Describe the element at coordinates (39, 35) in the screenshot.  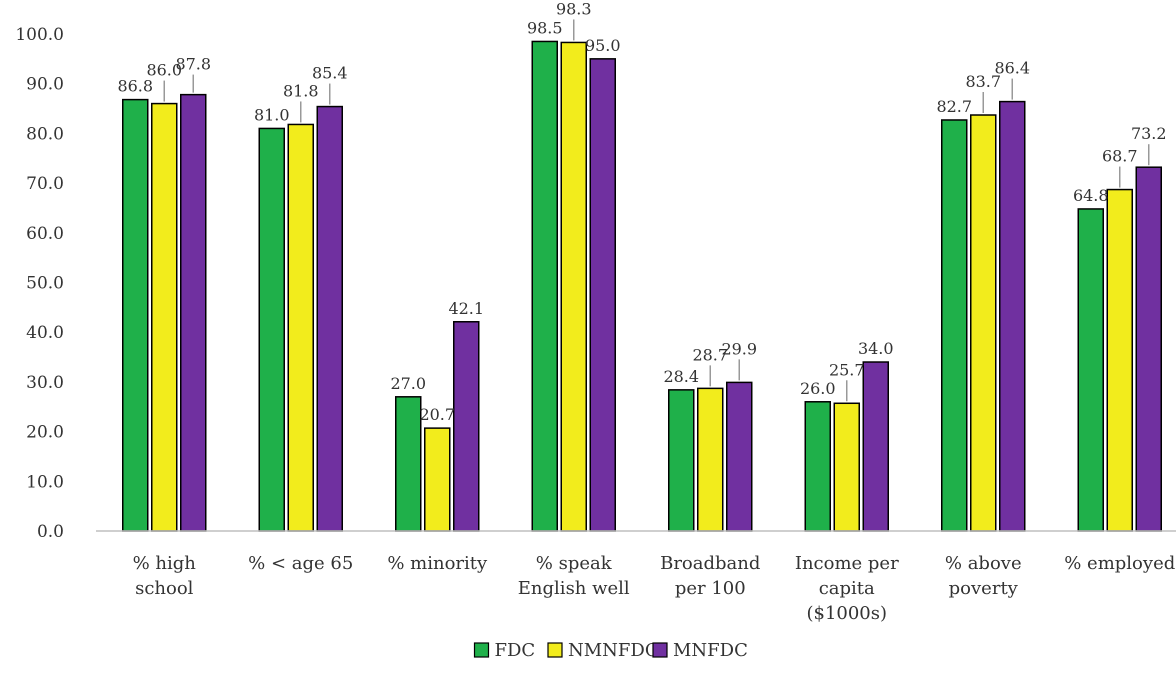
I see `y-tick-label: 100.0` at that location.